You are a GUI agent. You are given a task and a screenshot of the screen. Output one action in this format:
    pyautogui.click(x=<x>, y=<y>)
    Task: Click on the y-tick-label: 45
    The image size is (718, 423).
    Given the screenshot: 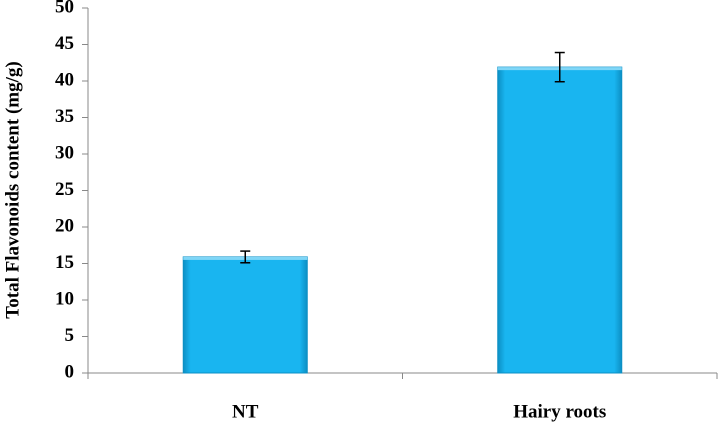 What is the action you would take?
    pyautogui.click(x=64, y=43)
    